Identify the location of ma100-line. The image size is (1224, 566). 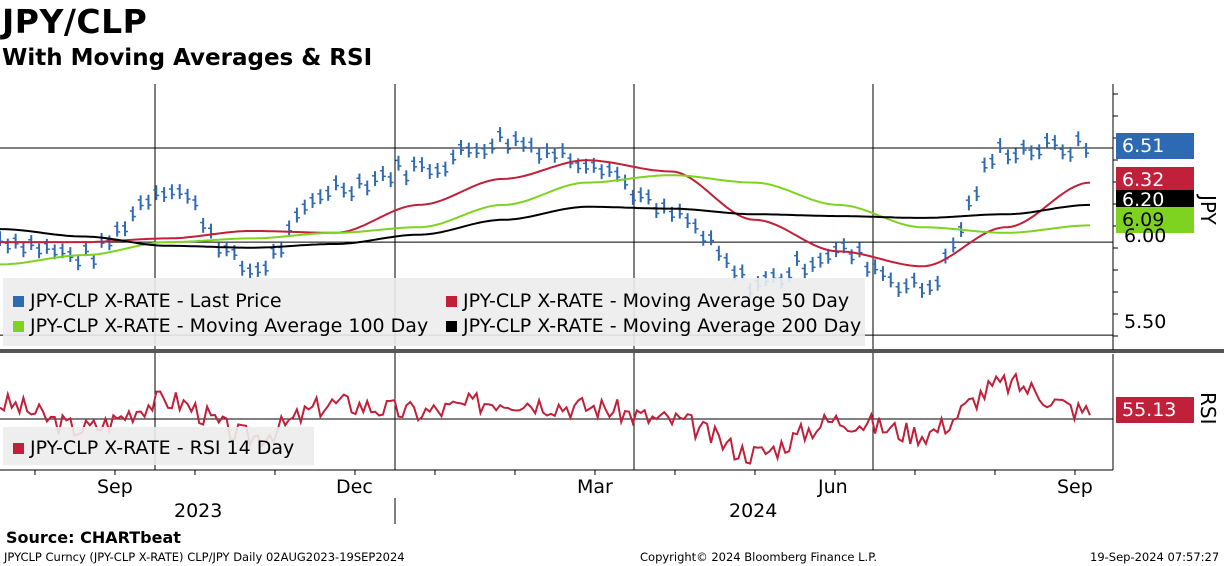
(545, 220).